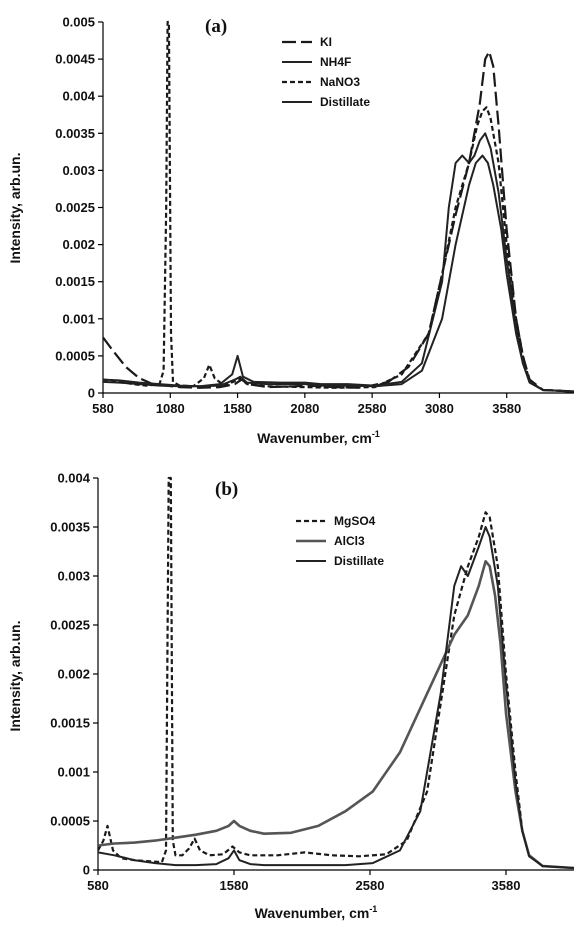 This screenshot has height=925, width=577. Describe the element at coordinates (355, 521) in the screenshot. I see `legend-label: MgSO4` at that location.